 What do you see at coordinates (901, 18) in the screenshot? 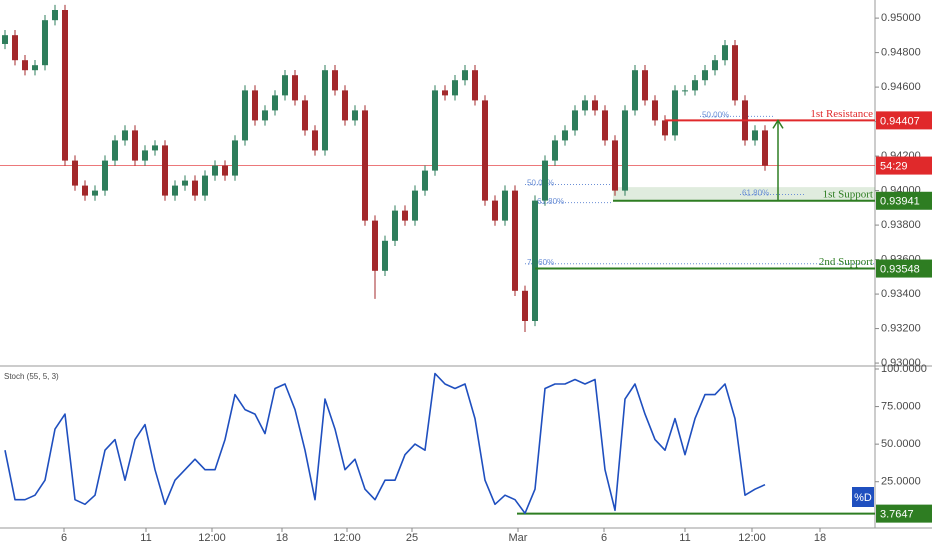
I see `y-tick-label: 0.95000` at bounding box center [901, 18].